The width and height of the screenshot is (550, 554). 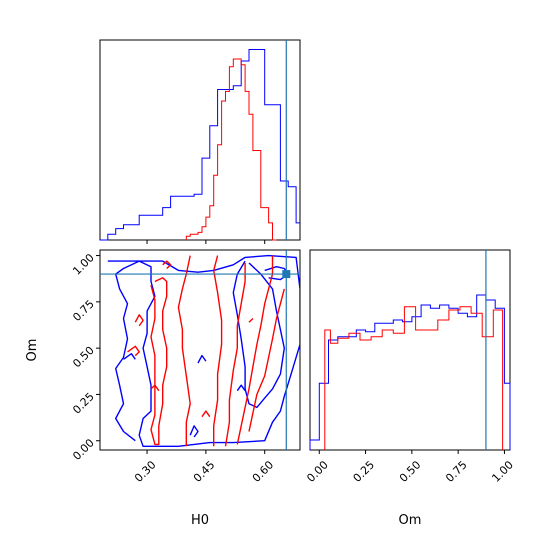 I want to click on h0-histogram-red, so click(x=231, y=149).